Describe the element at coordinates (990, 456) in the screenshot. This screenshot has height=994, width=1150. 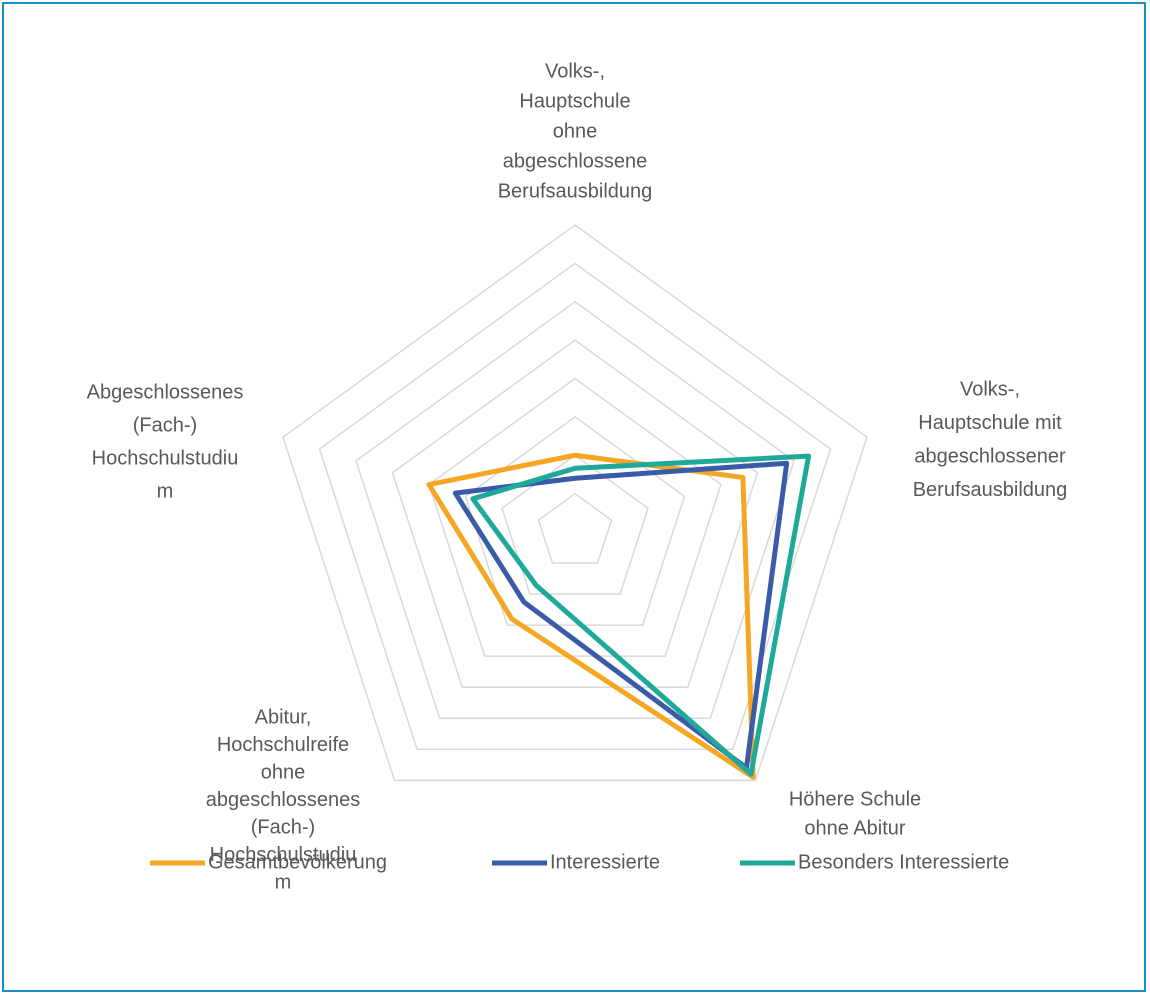
I see `category-label: abgeschlossener` at that location.